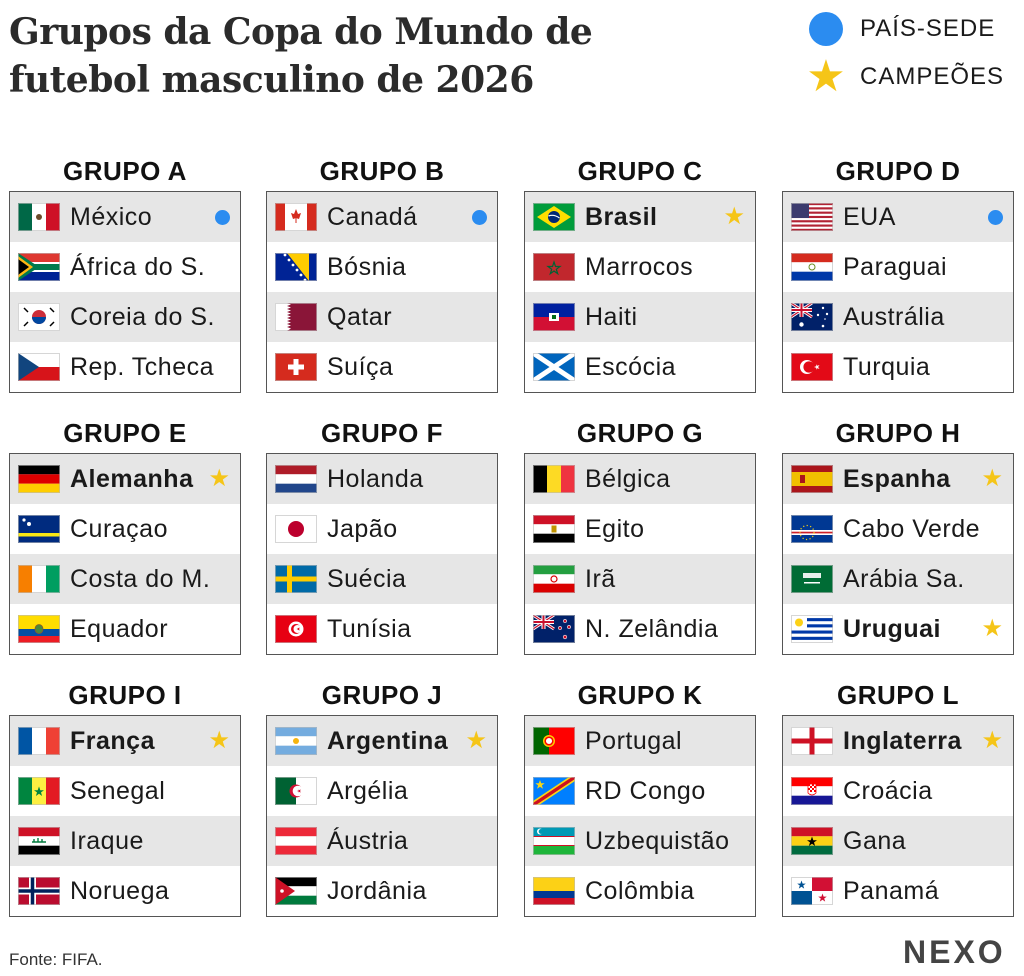 The width and height of the screenshot is (1024, 976). Describe the element at coordinates (898, 433) in the screenshot. I see `group-title: GRUPO H` at that location.